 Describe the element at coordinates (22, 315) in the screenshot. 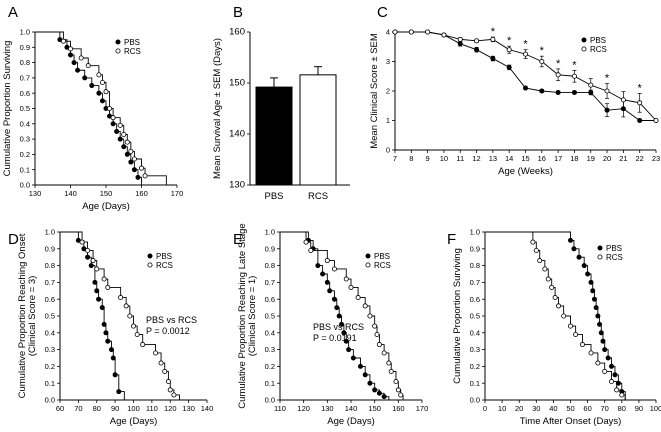

I see `y-axis-label: Cumulative Proportion Reaching Onset` at that location.